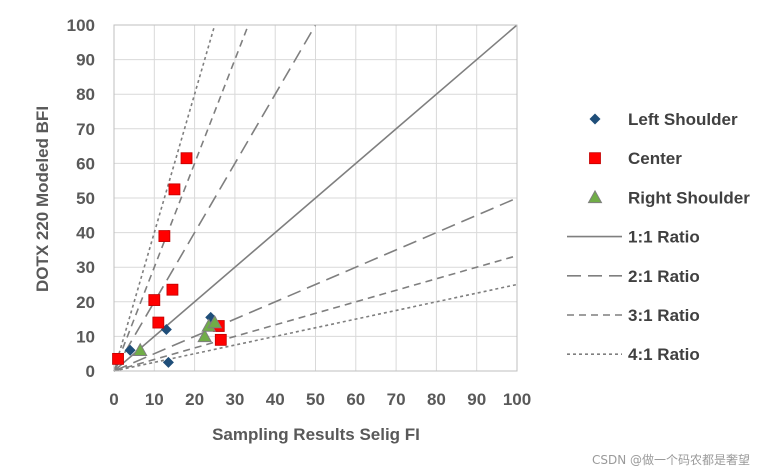 The image size is (784, 473). What do you see at coordinates (90, 371) in the screenshot?
I see `y-tick-label: 0` at bounding box center [90, 371].